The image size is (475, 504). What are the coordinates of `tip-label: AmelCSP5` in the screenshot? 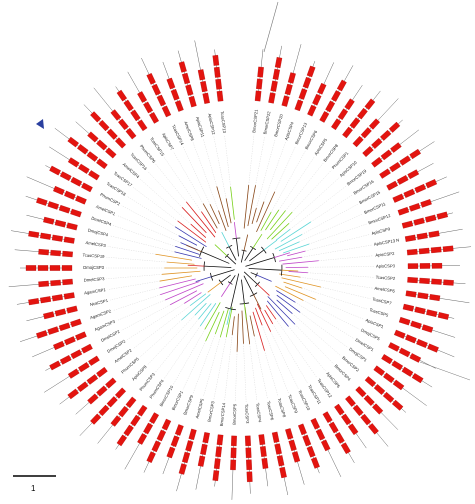 It's located at (199, 408).